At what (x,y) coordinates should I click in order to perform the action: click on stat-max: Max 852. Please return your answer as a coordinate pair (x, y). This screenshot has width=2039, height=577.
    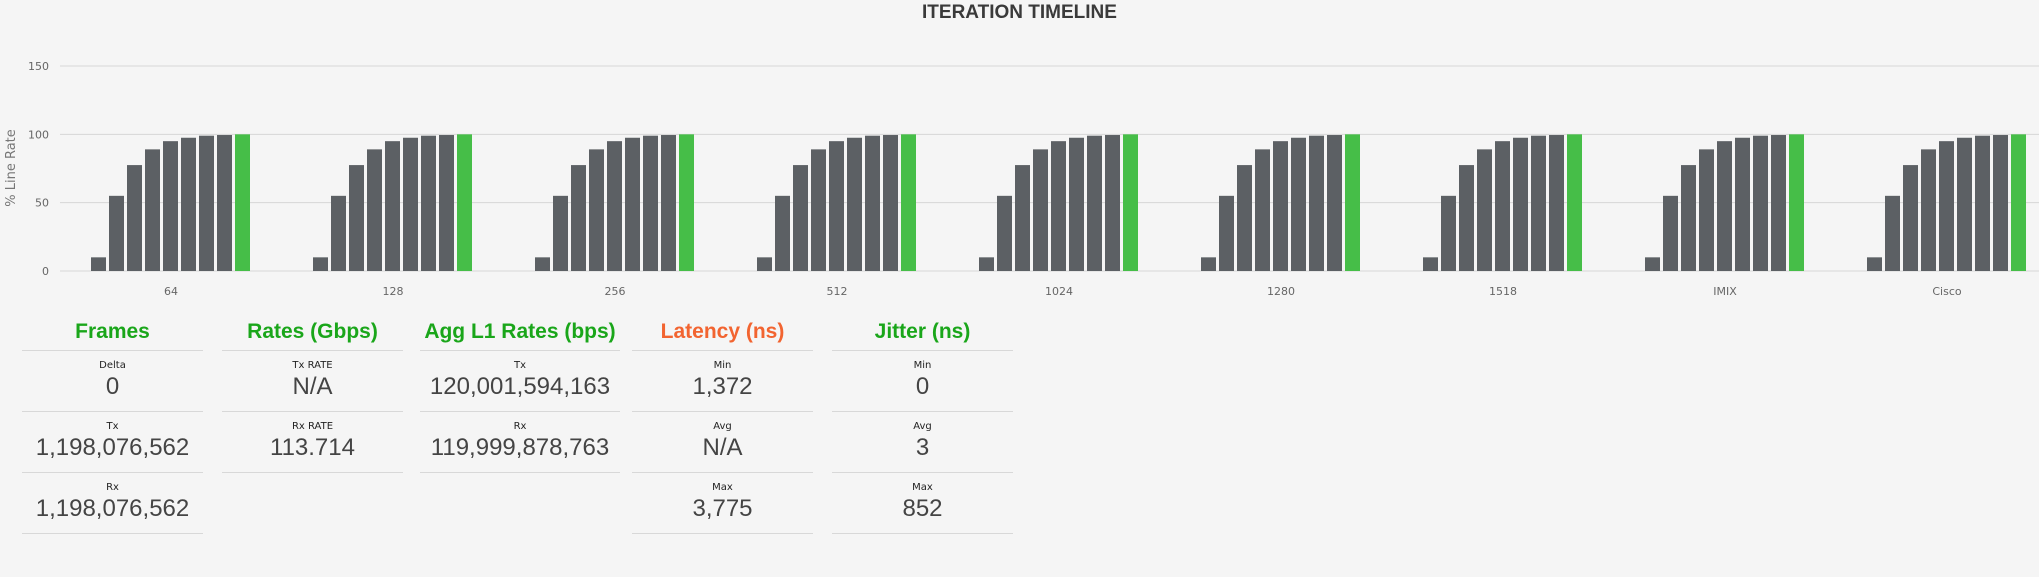
    Looking at the image, I should click on (922, 503).